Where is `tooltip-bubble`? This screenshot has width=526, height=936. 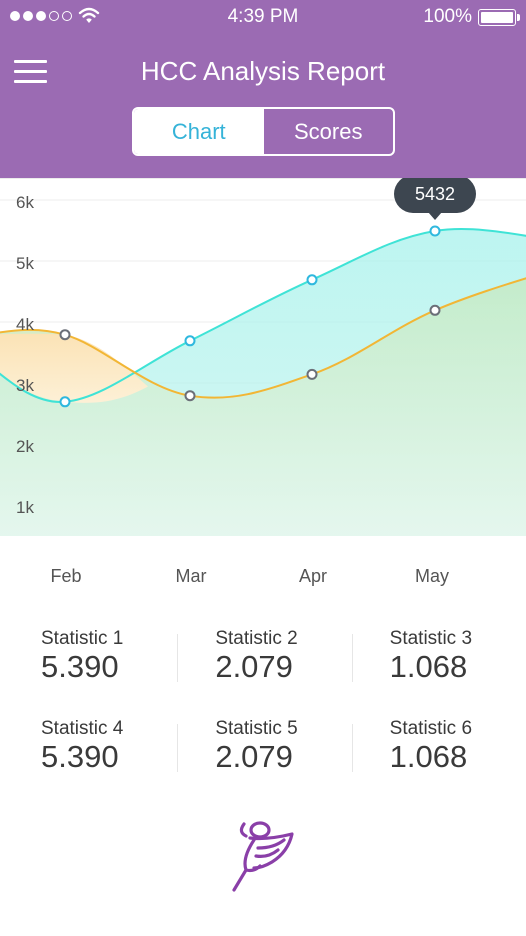
tooltip-bubble is located at coordinates (435, 195).